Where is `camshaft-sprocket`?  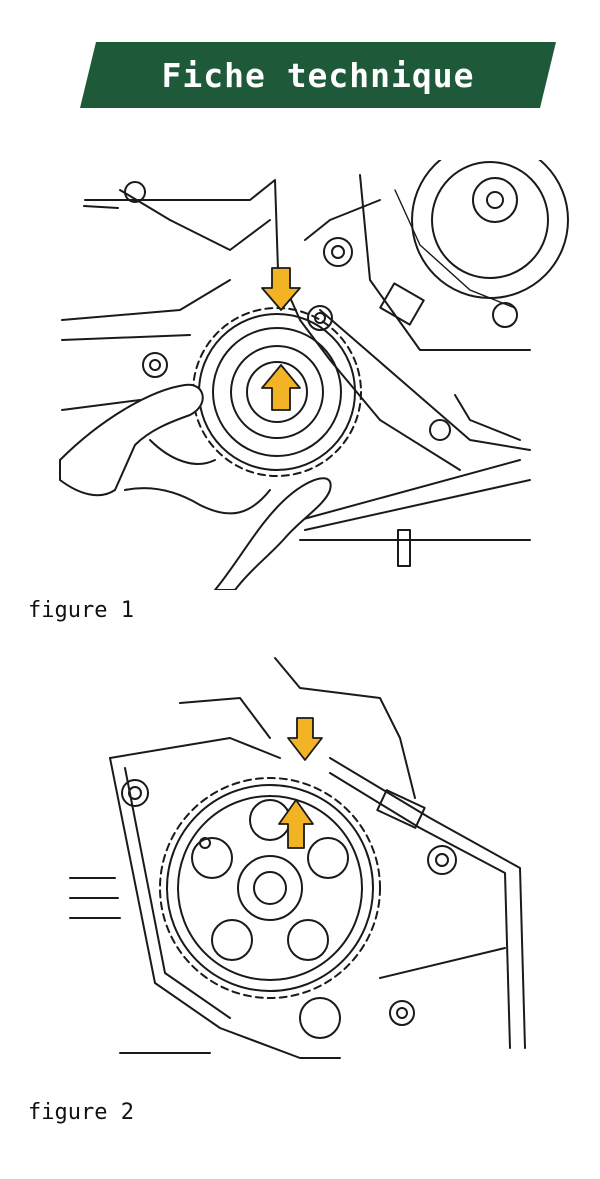
camshaft-sprocket is located at coordinates (270, 888).